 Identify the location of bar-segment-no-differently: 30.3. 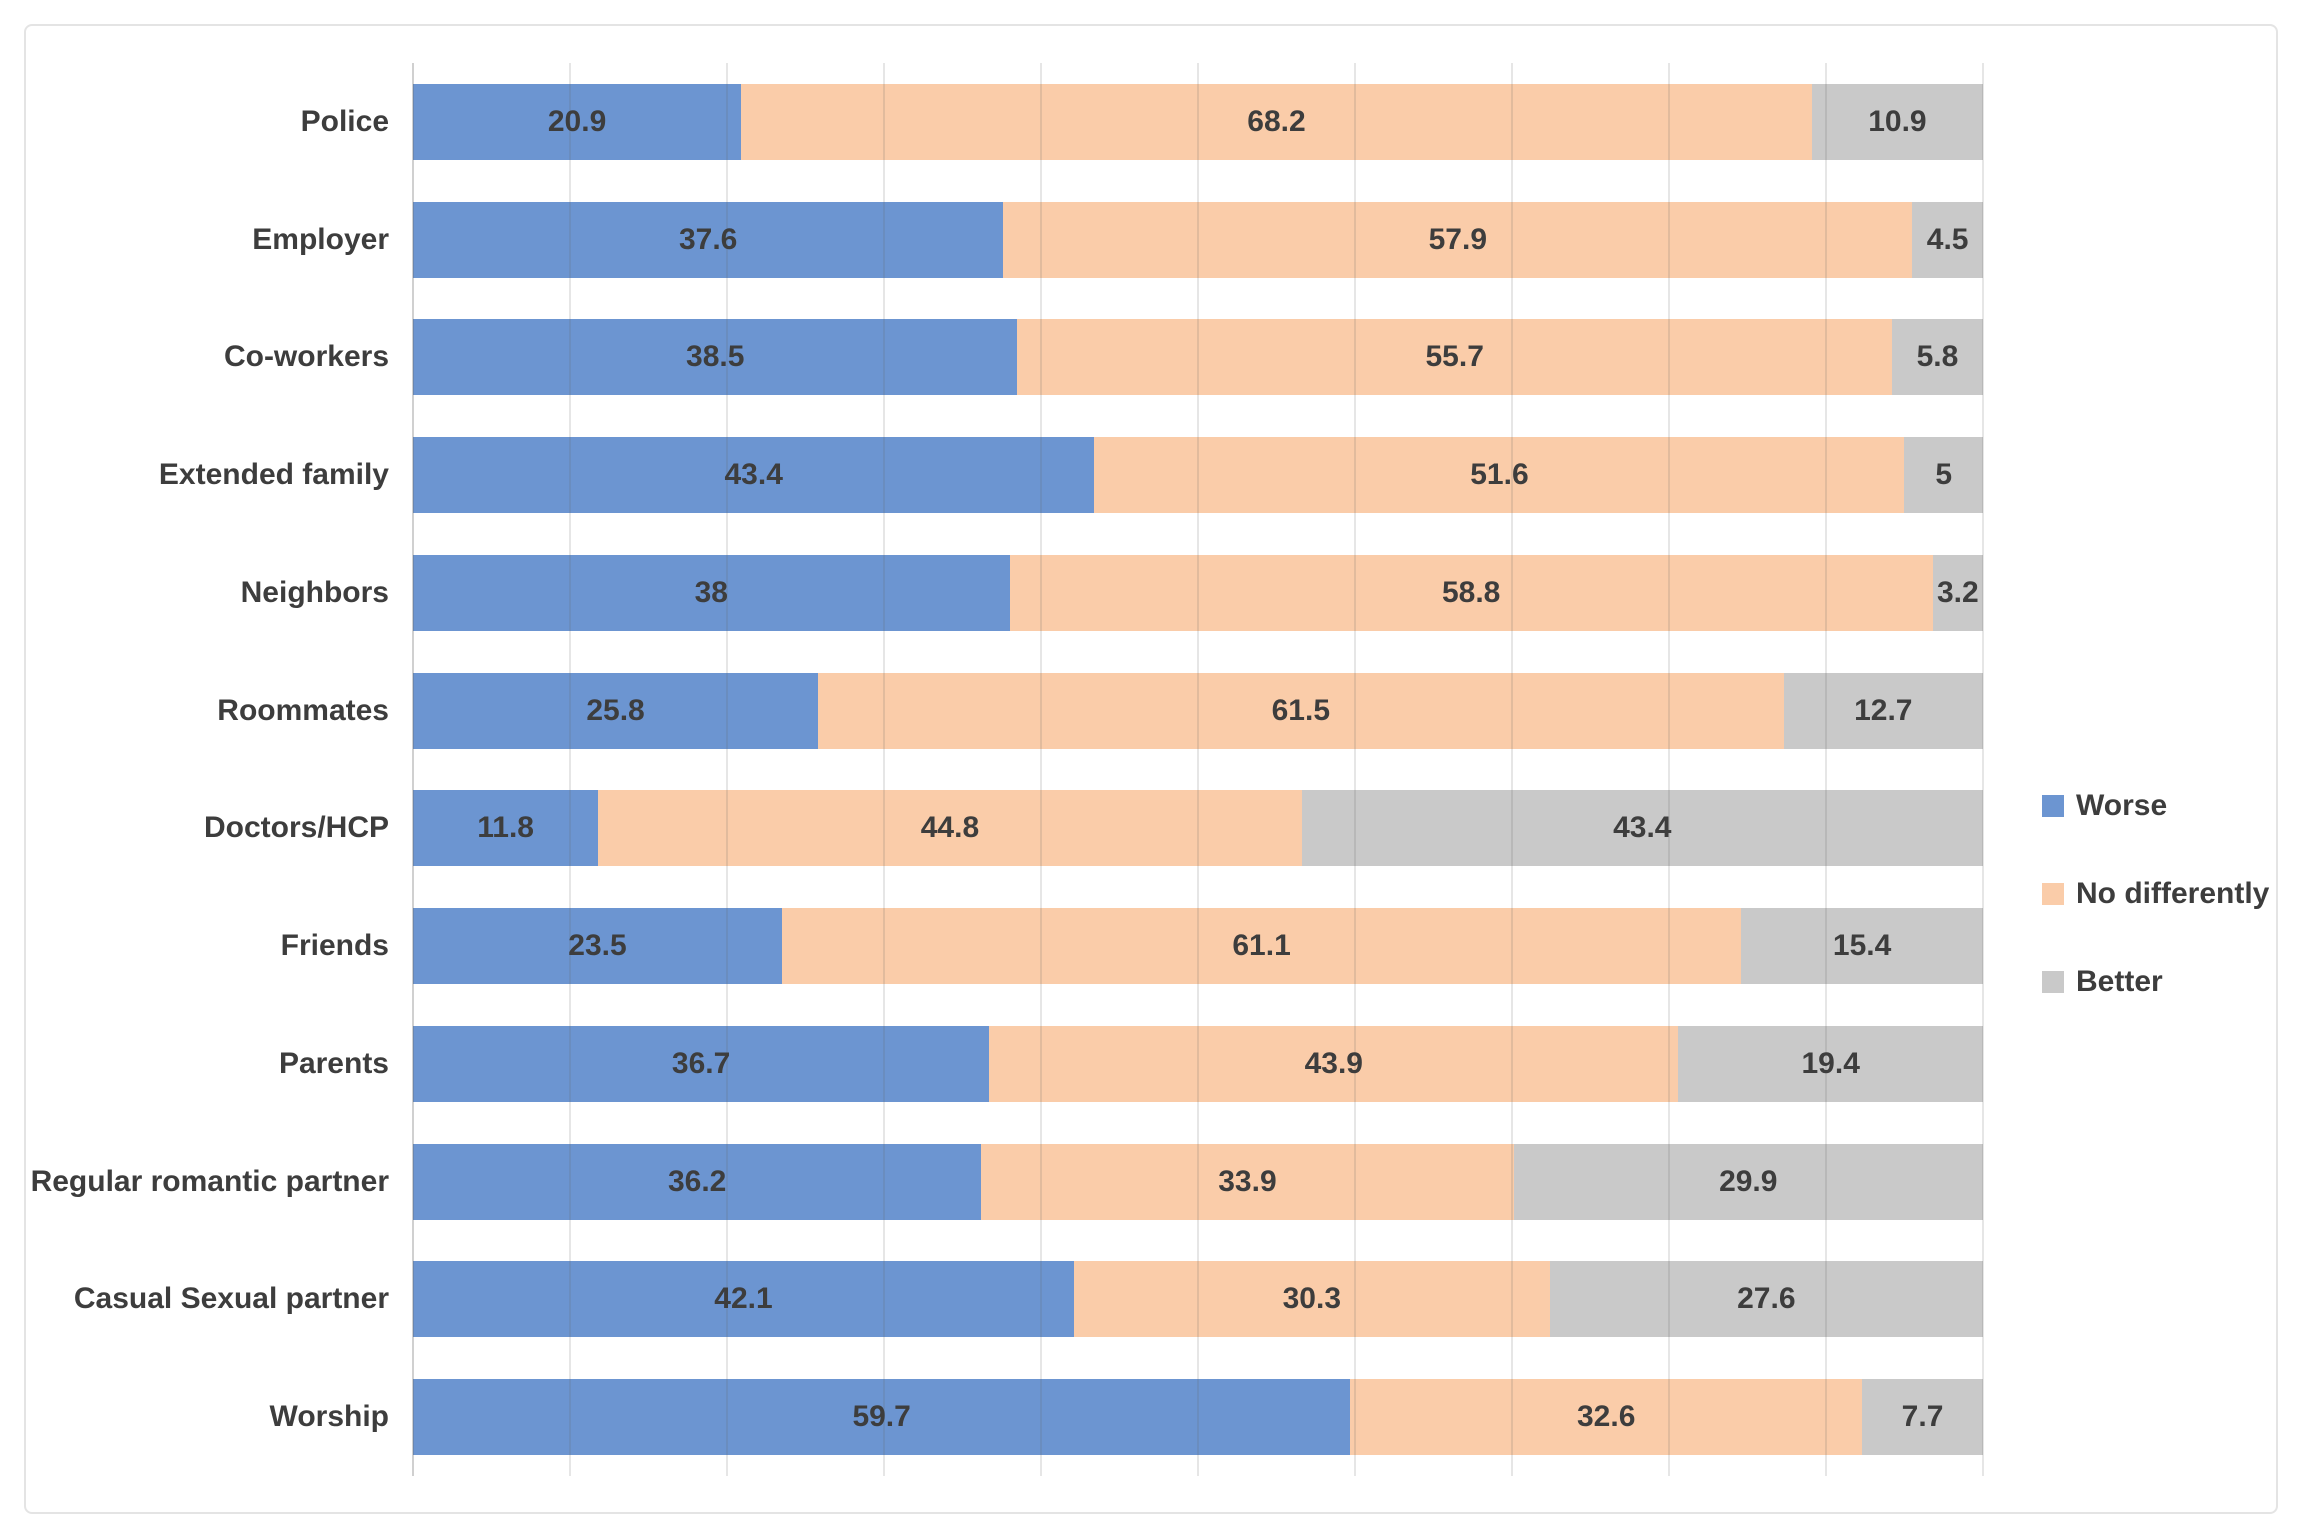
(1311, 1299).